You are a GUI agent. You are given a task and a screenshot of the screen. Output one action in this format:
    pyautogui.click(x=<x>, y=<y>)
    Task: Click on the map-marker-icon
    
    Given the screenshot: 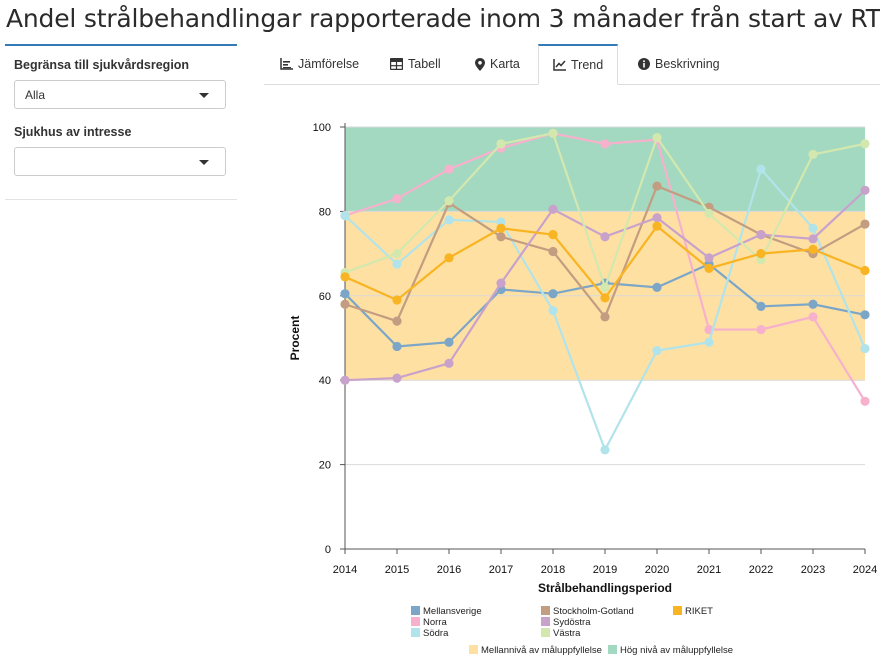 What is the action you would take?
    pyautogui.click(x=480, y=64)
    